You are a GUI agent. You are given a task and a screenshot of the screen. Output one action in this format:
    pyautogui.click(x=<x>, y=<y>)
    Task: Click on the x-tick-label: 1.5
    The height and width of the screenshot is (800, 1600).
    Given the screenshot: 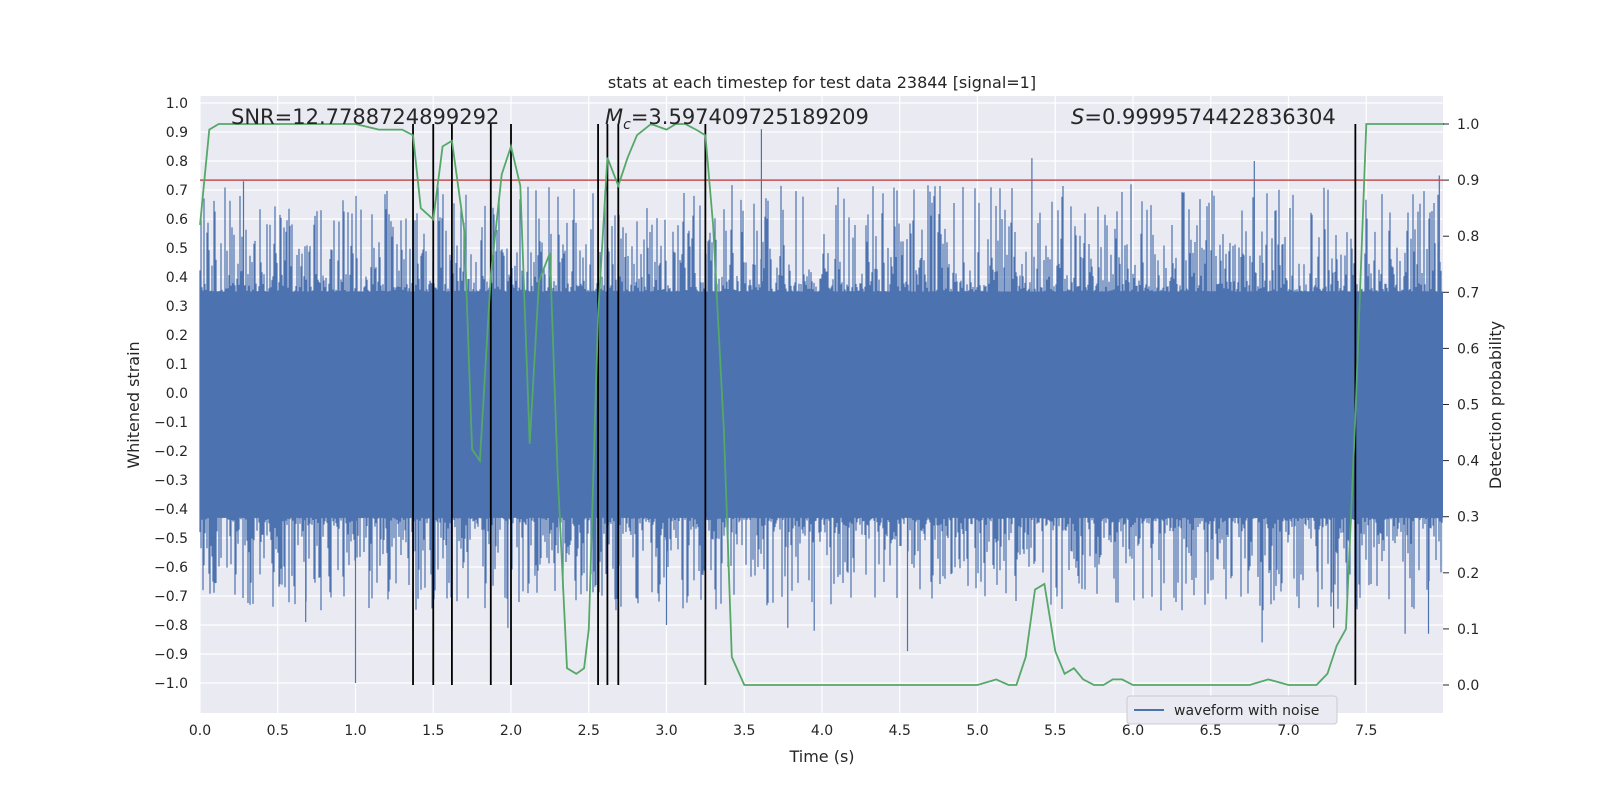 What is the action you would take?
    pyautogui.click(x=433, y=731)
    